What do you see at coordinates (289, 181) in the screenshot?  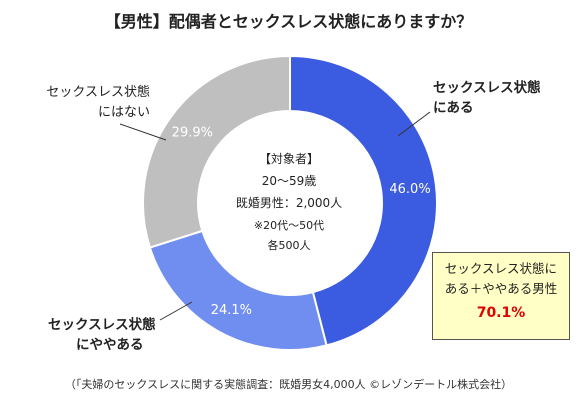 I see `center-label-line-2: 20～59歳` at bounding box center [289, 181].